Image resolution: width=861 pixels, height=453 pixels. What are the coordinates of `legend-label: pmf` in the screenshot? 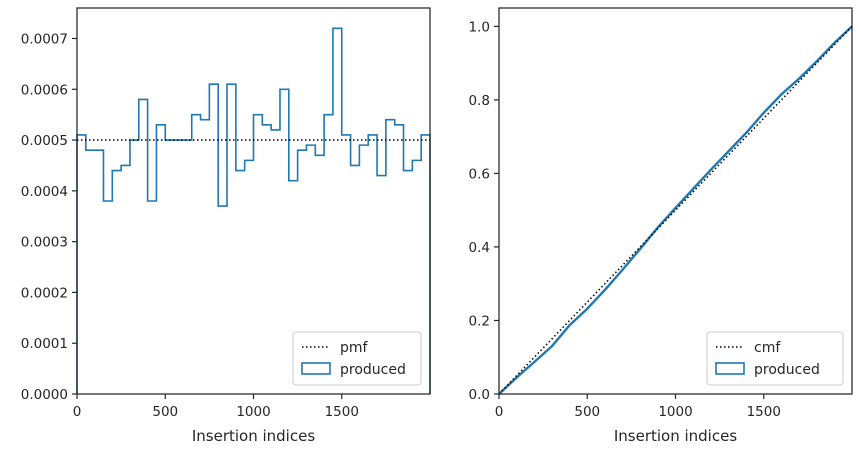 It's located at (354, 348).